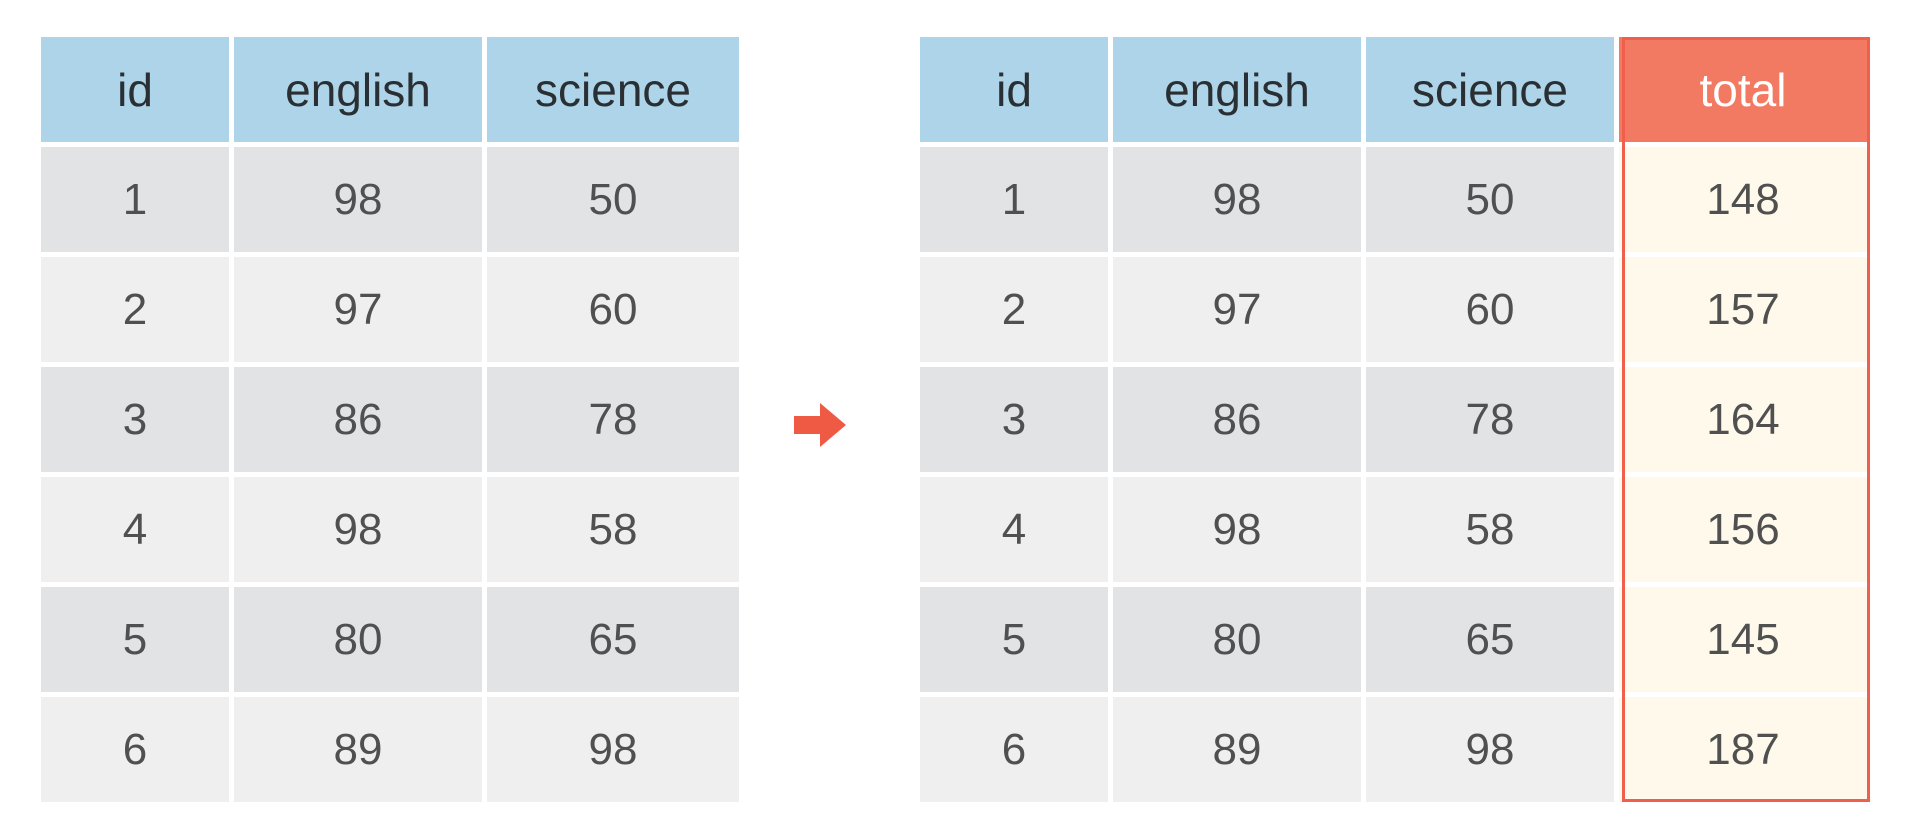 Image resolution: width=1908 pixels, height=840 pixels. What do you see at coordinates (1743, 89) in the screenshot?
I see `header-total: total` at bounding box center [1743, 89].